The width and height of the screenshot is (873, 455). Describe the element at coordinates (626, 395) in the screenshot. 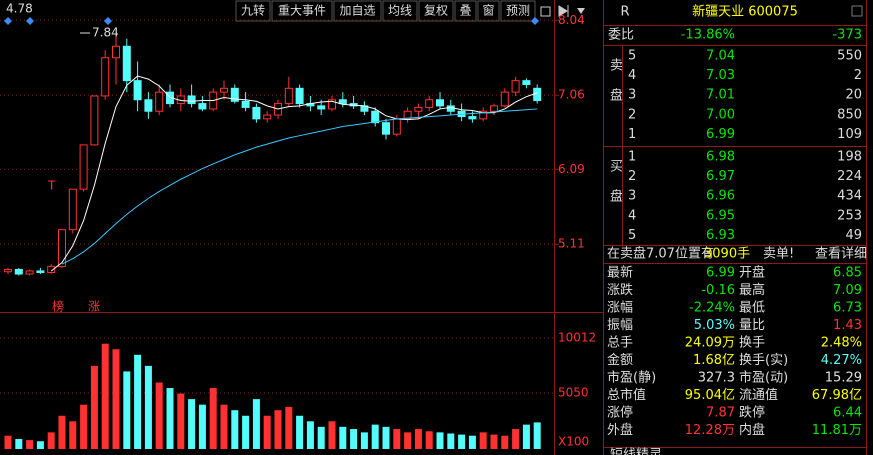

I see `panel-text: 总市值` at that location.